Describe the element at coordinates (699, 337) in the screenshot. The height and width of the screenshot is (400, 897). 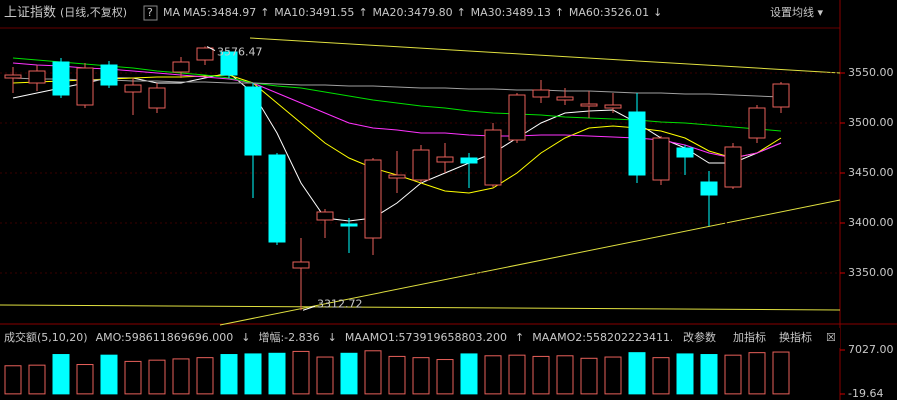
I see `panel-button: 改参数` at that location.